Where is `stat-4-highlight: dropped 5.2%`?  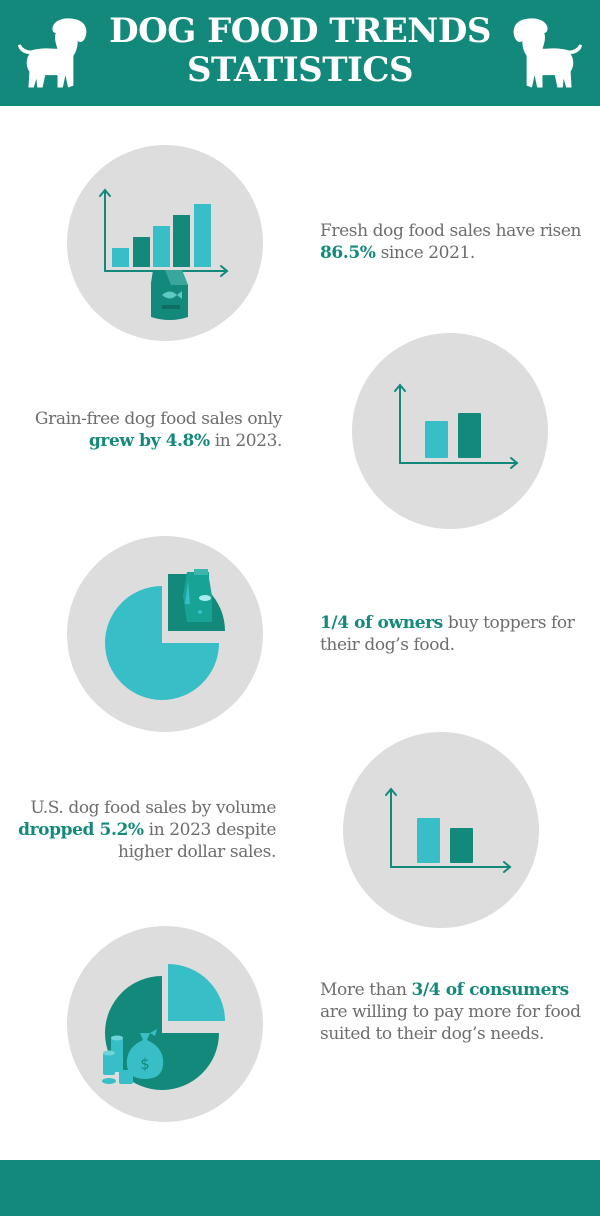
stat-4-highlight: dropped 5.2% is located at coordinates (81, 830).